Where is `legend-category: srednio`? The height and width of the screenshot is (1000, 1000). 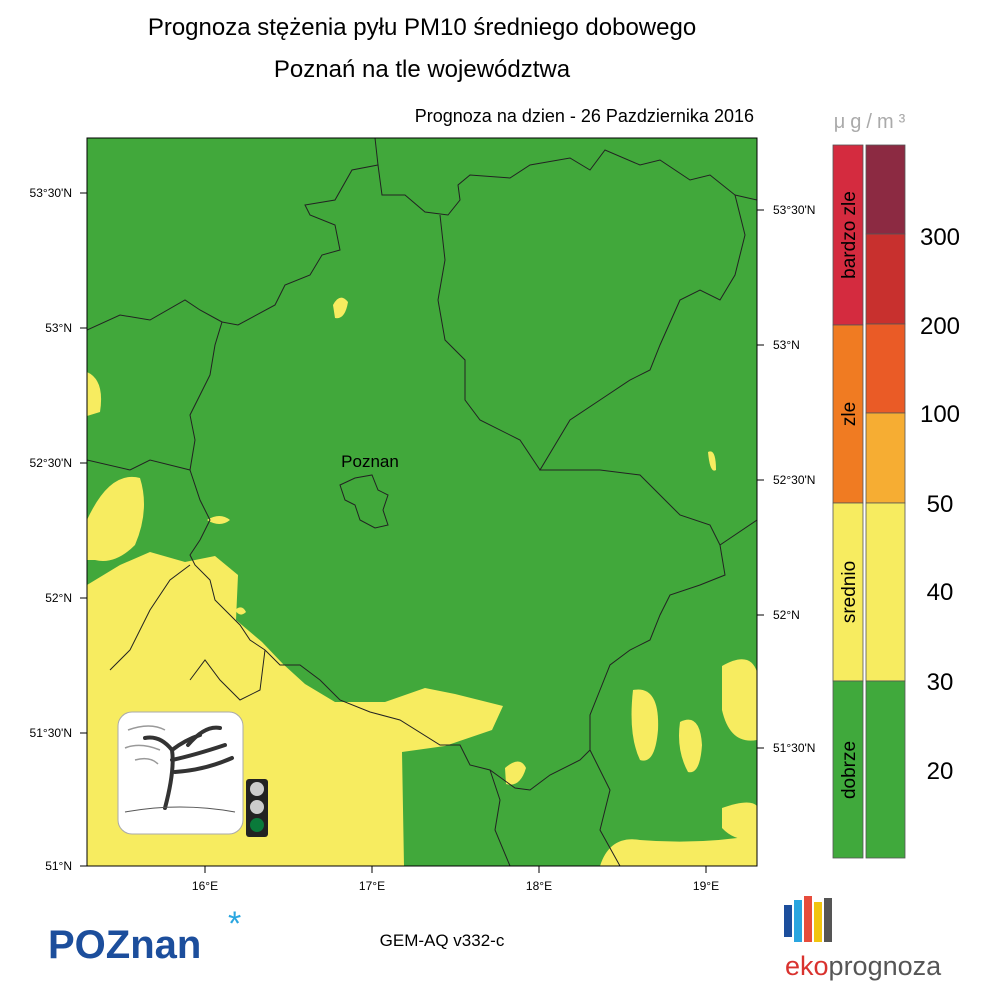
legend-category: srednio is located at coordinates (849, 592).